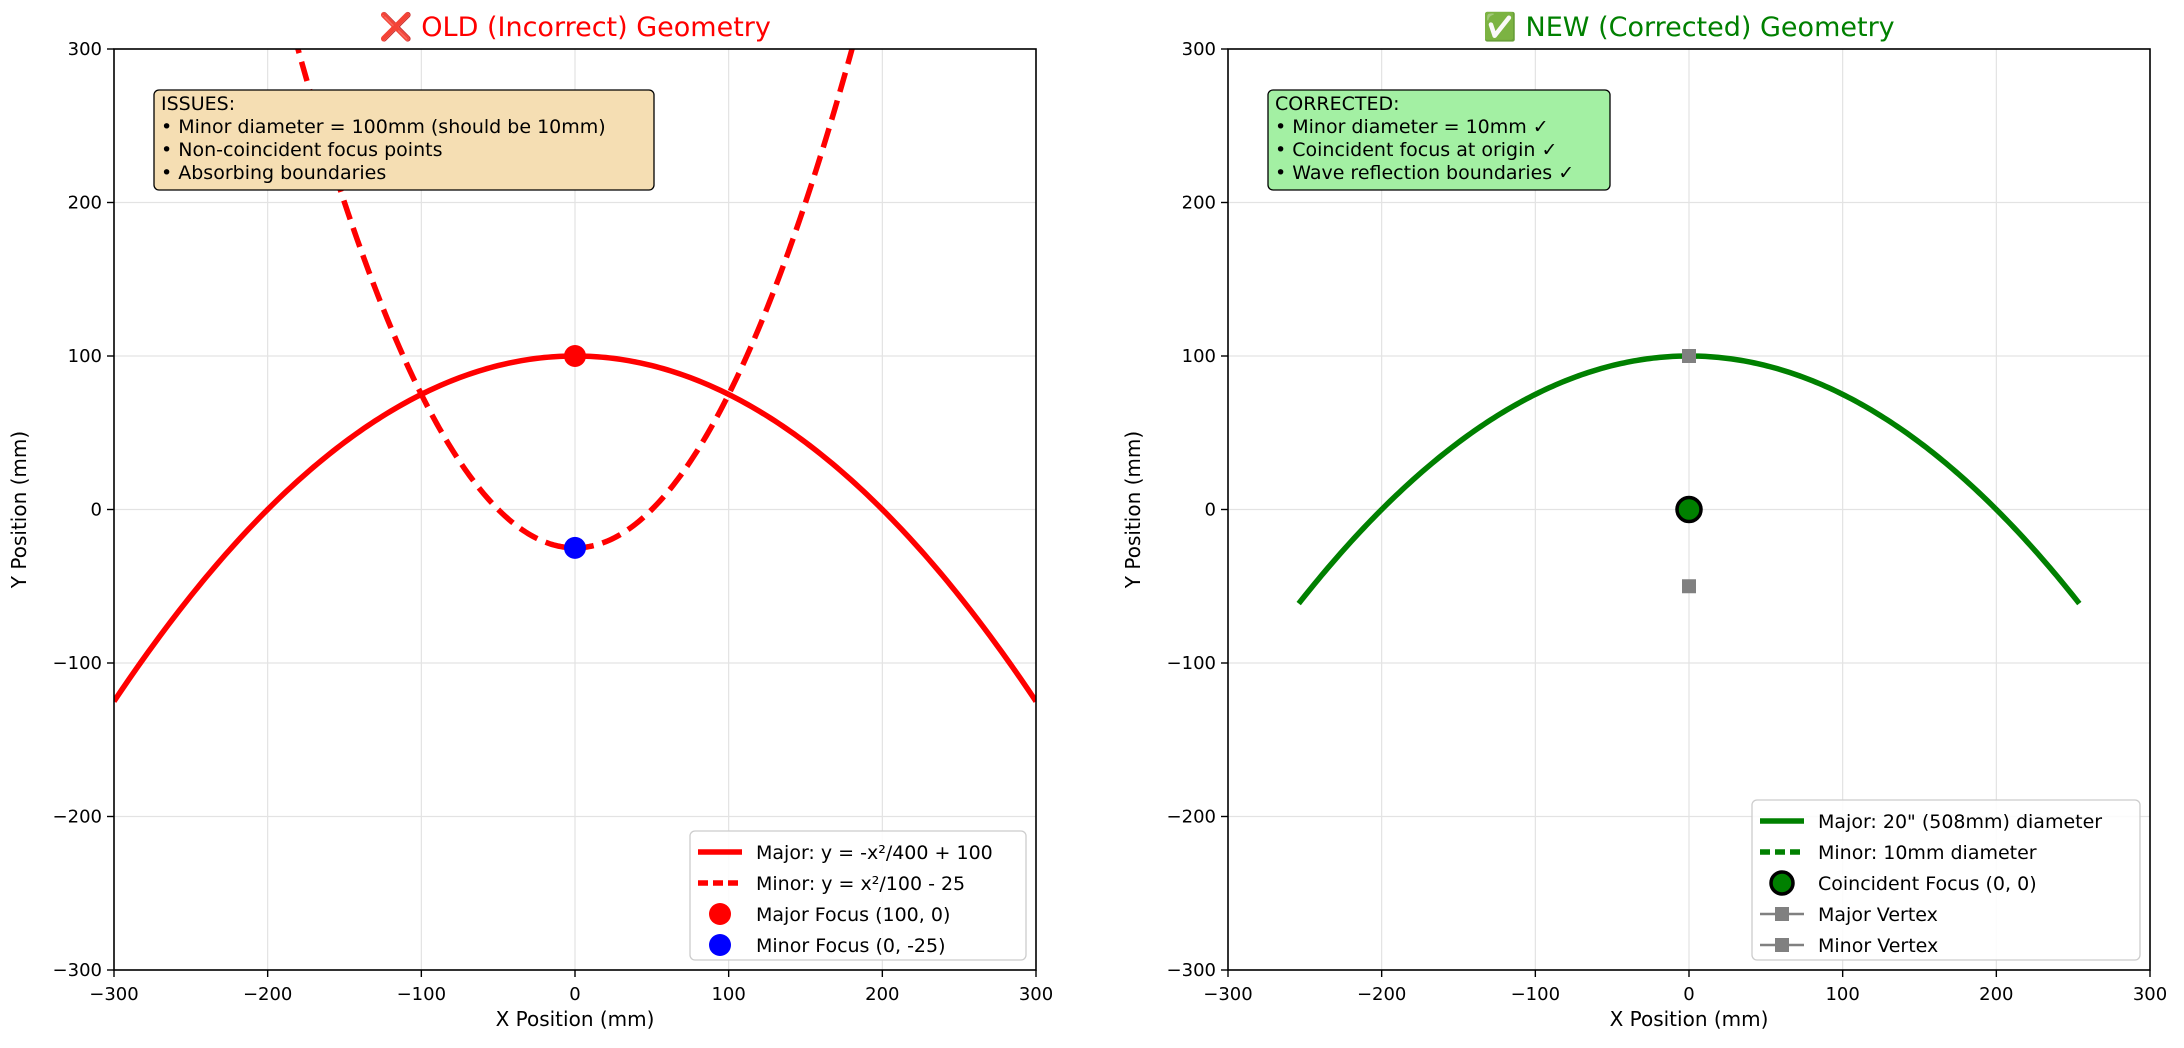 The width and height of the screenshot is (2184, 1048). What do you see at coordinates (1688, 27) in the screenshot?
I see `chart-title: ✅ NEW (Corrected) Geometry` at bounding box center [1688, 27].